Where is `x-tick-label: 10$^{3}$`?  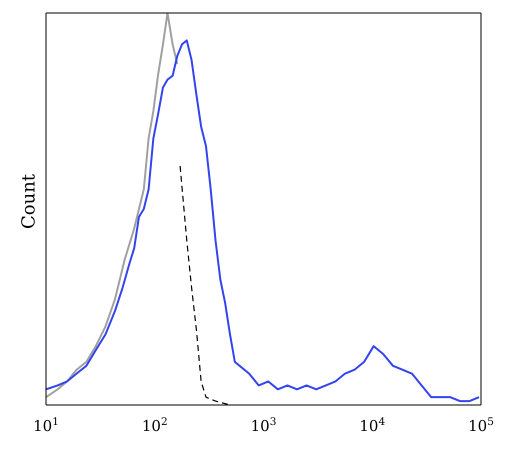
x-tick-label: 10$^{3}$ is located at coordinates (263, 425).